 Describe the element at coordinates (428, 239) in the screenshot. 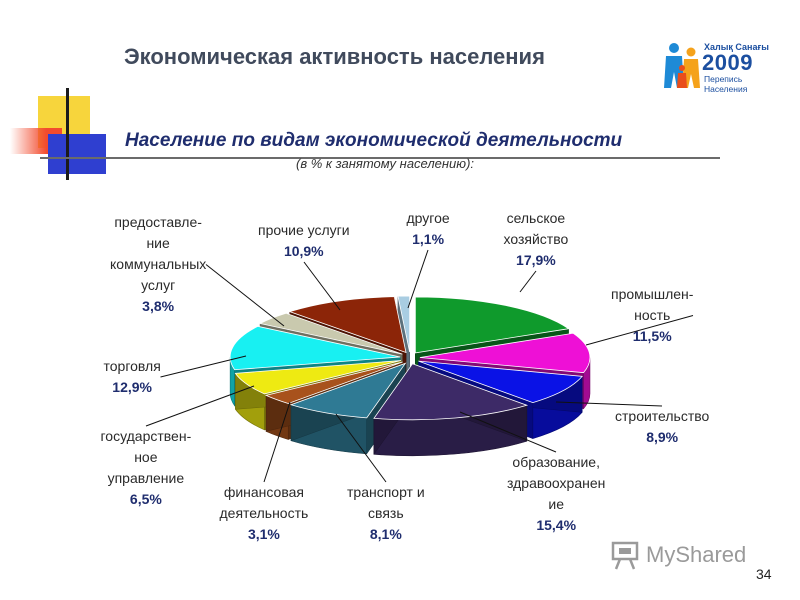

I see `slice-value-label: 1,1%` at that location.